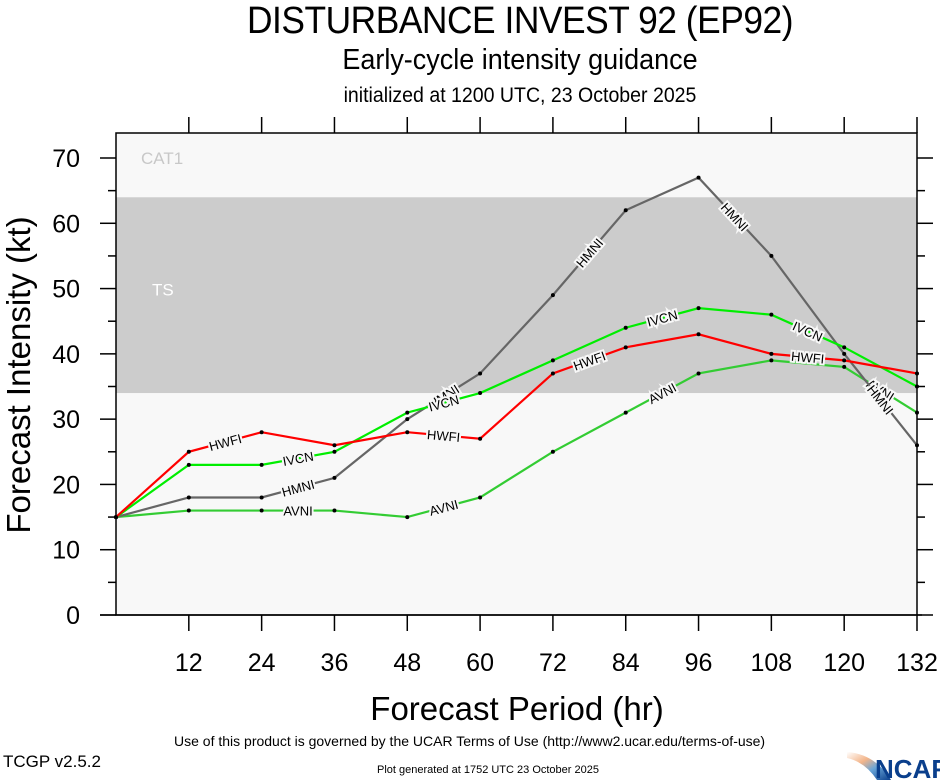 This screenshot has width=940, height=780. Describe the element at coordinates (772, 663) in the screenshot. I see `x-tick-label: 108` at that location.